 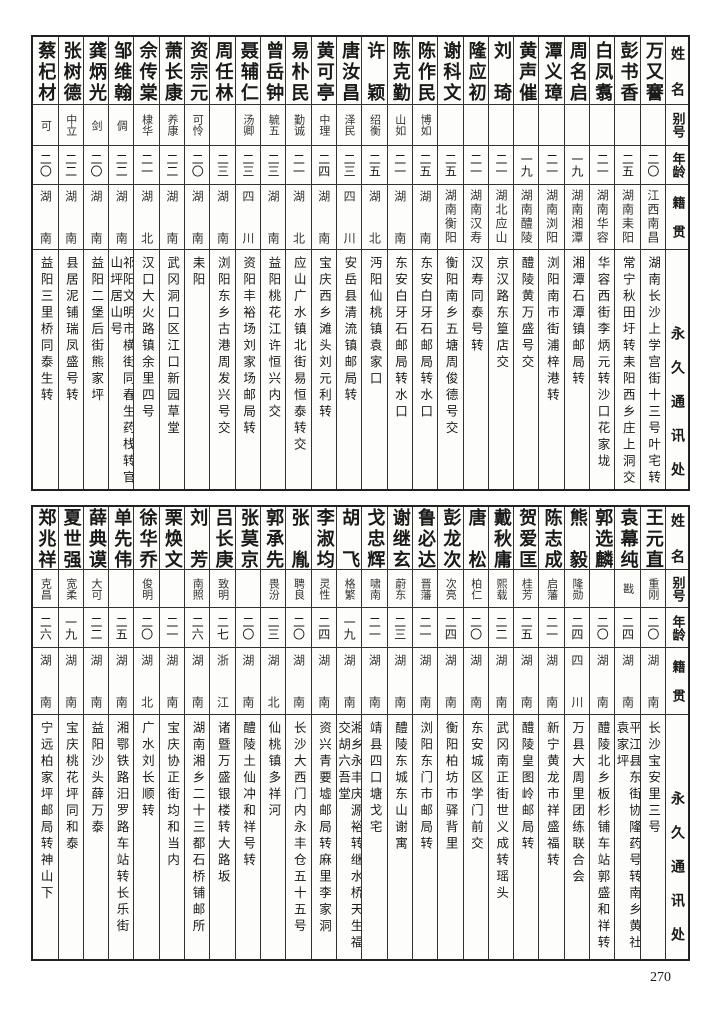 What do you see at coordinates (475, 217) in the screenshot?
I see `person-home: 湖南汉寿` at bounding box center [475, 217].